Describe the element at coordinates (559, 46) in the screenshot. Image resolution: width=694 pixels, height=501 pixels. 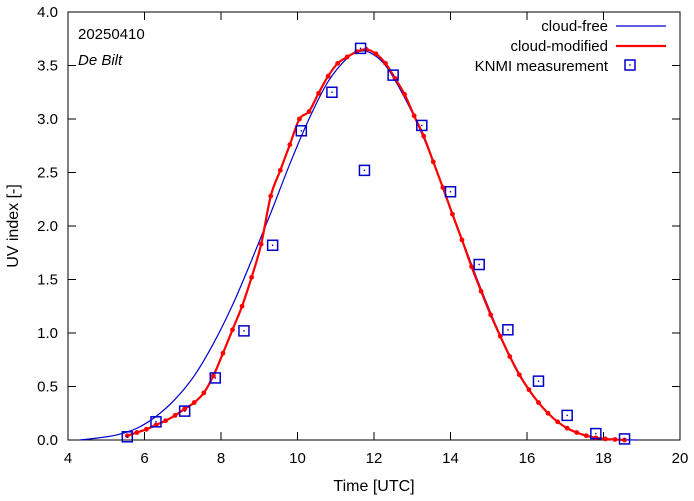
I see `legend-label-cloud-modified: cloud-modified` at that location.